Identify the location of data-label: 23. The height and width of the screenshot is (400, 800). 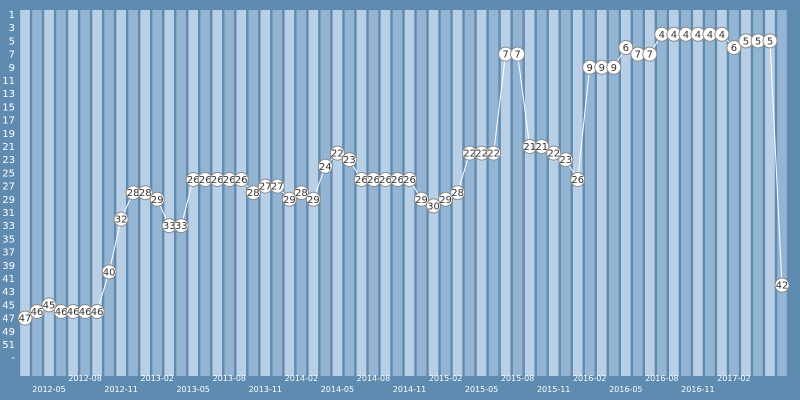
(349, 160).